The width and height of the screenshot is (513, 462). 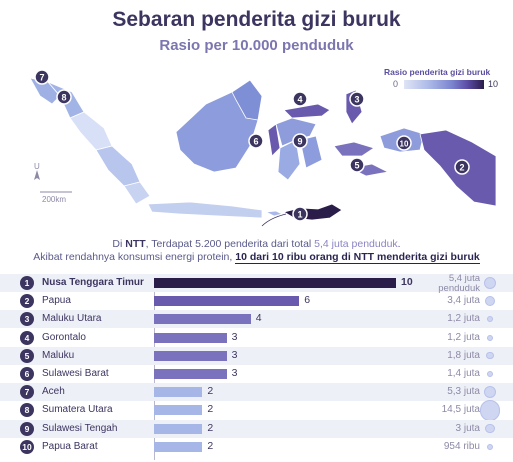 I want to click on table-row: 9 Sulawesi Tengah 2 3 juta, so click(x=256, y=428).